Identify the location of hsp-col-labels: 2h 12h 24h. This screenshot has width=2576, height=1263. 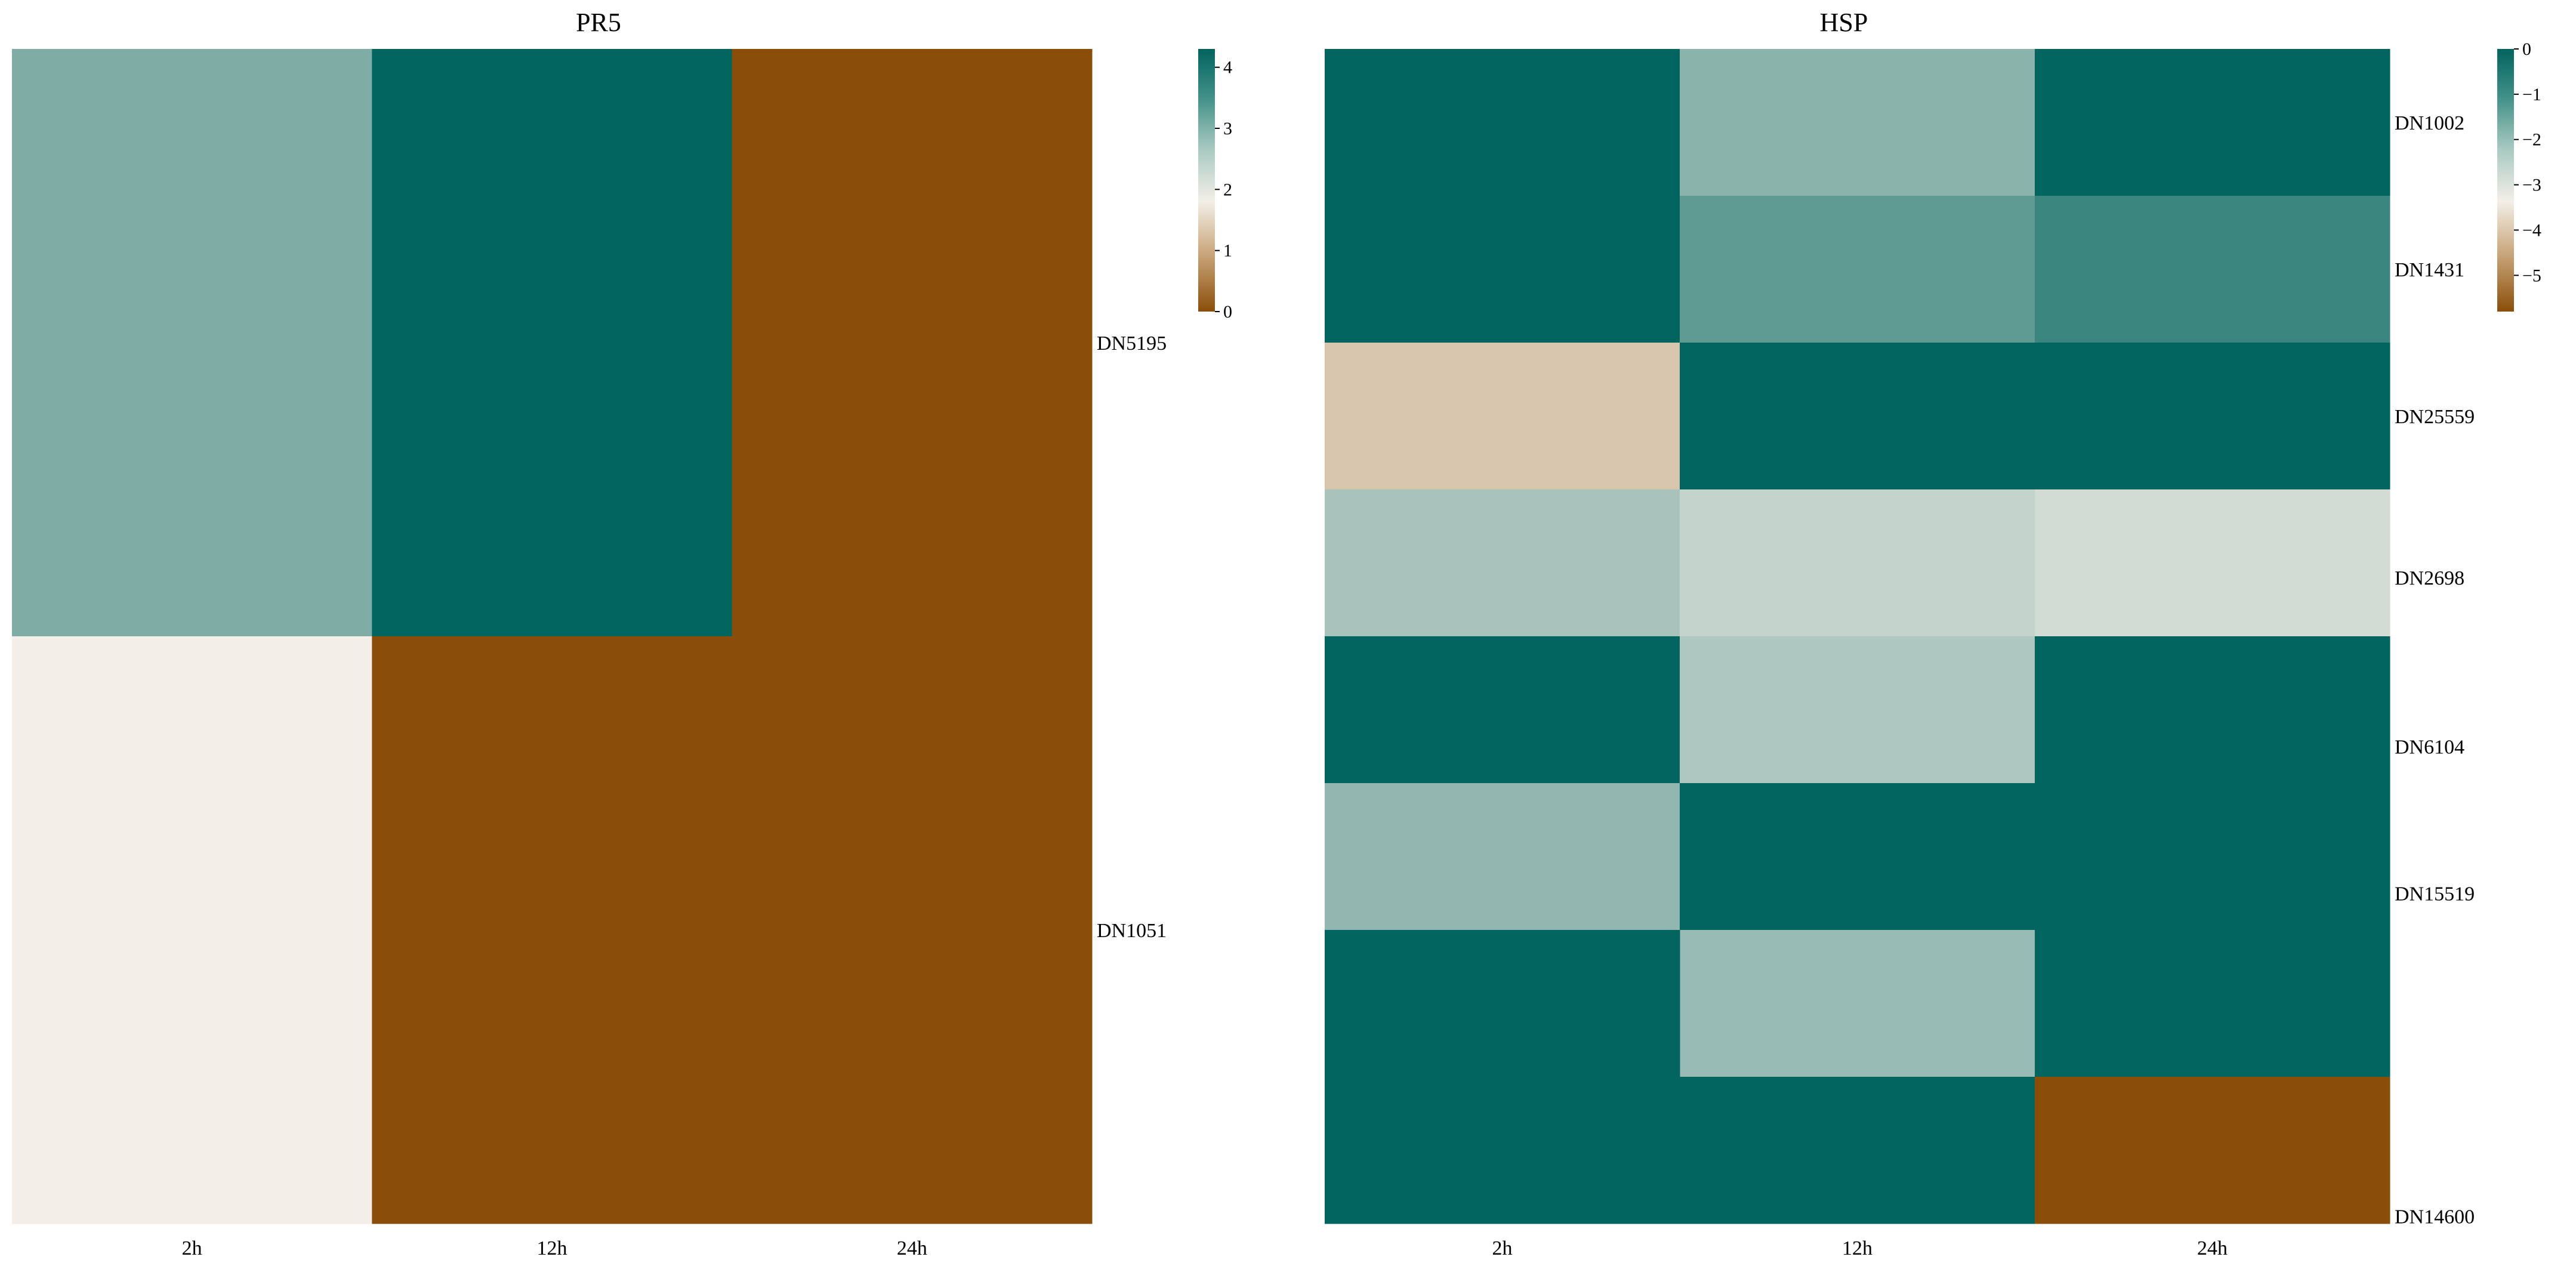
(1860, 1248).